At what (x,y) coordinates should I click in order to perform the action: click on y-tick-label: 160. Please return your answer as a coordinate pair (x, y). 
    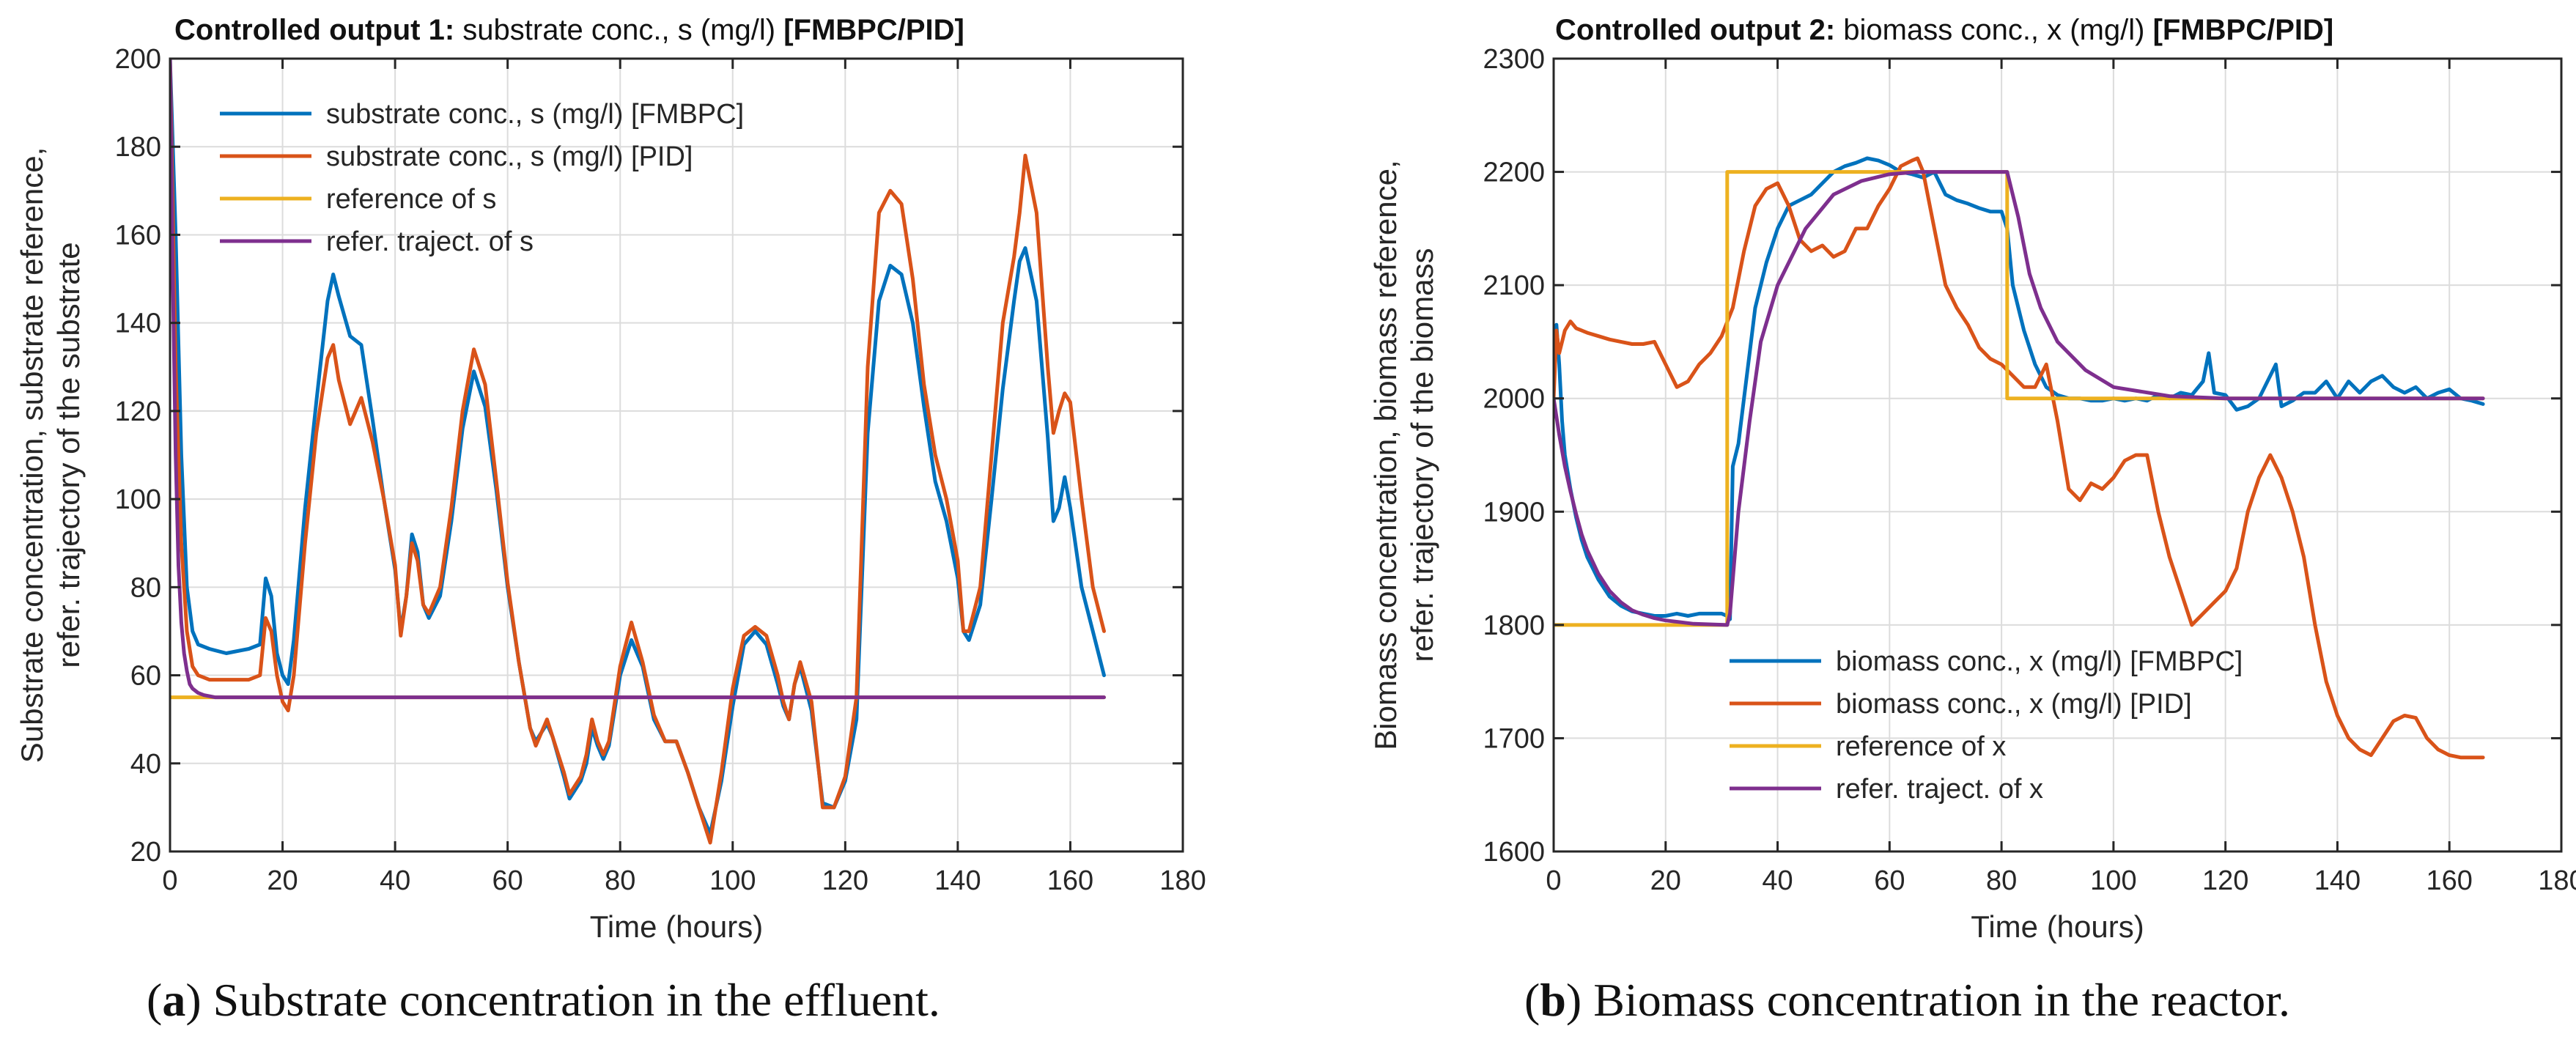
    Looking at the image, I should click on (138, 235).